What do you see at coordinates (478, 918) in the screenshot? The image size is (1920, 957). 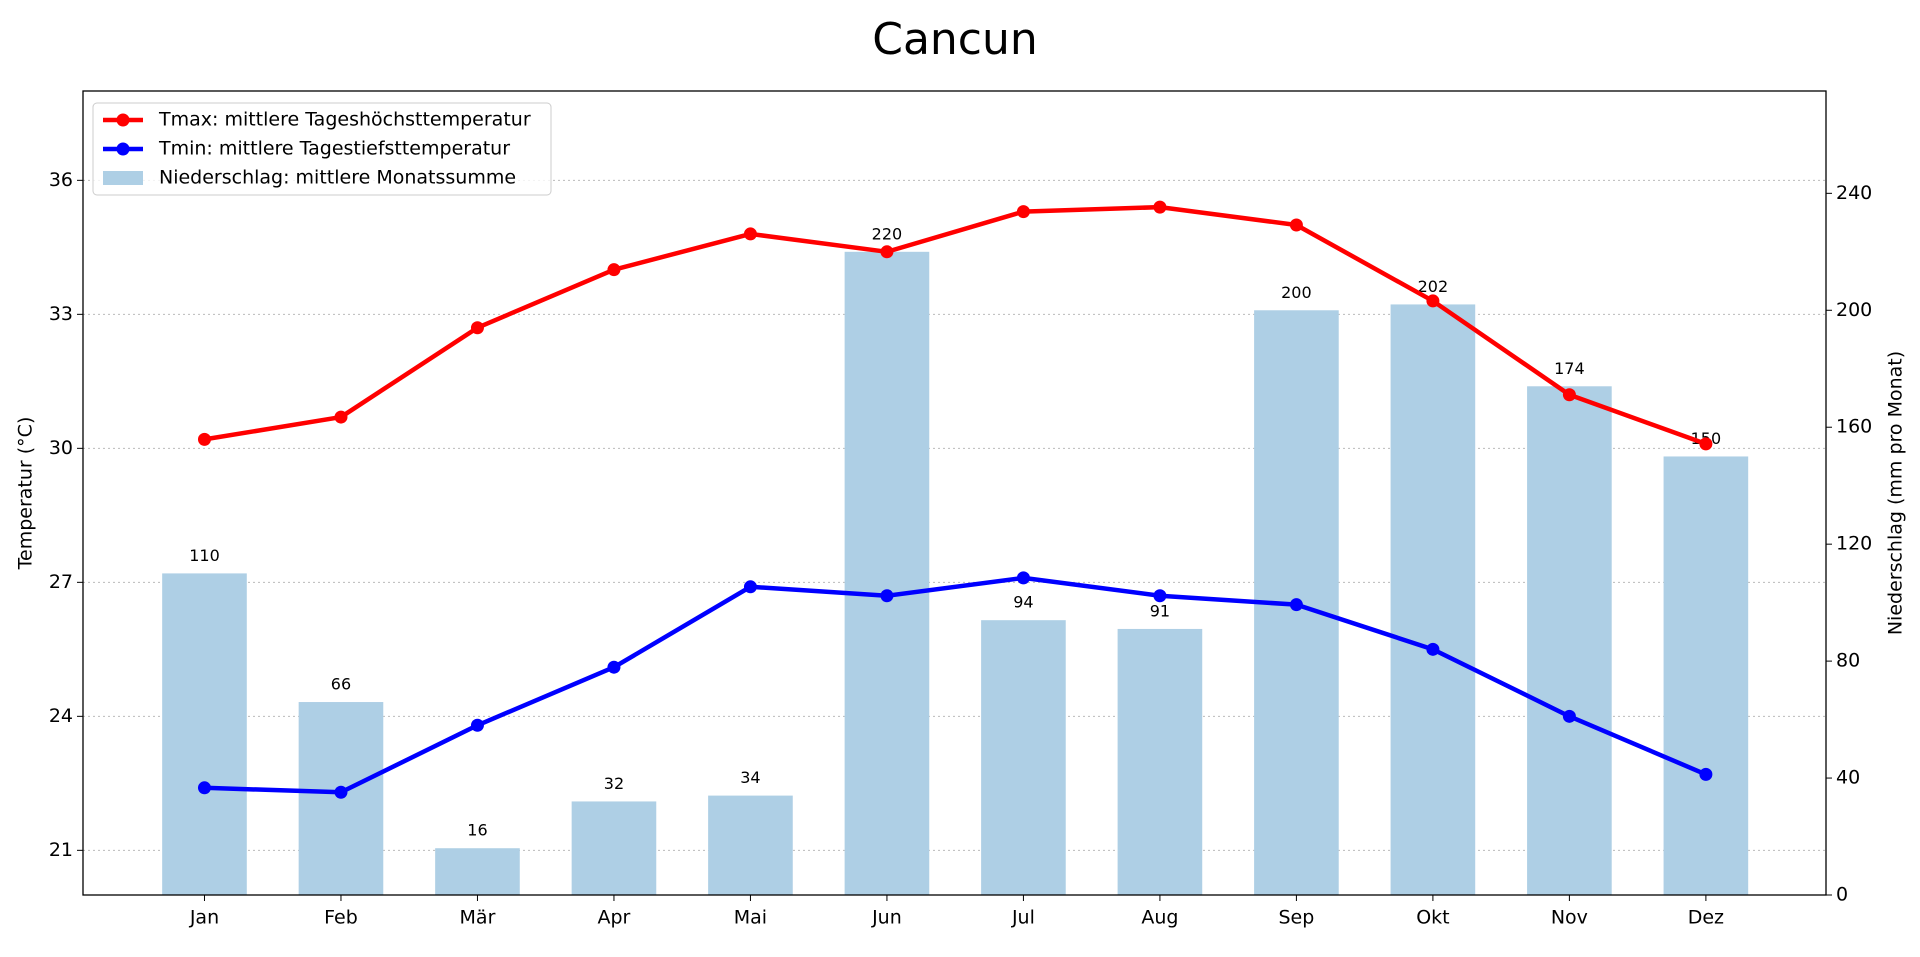 I see `x-tick-label: Mär` at bounding box center [478, 918].